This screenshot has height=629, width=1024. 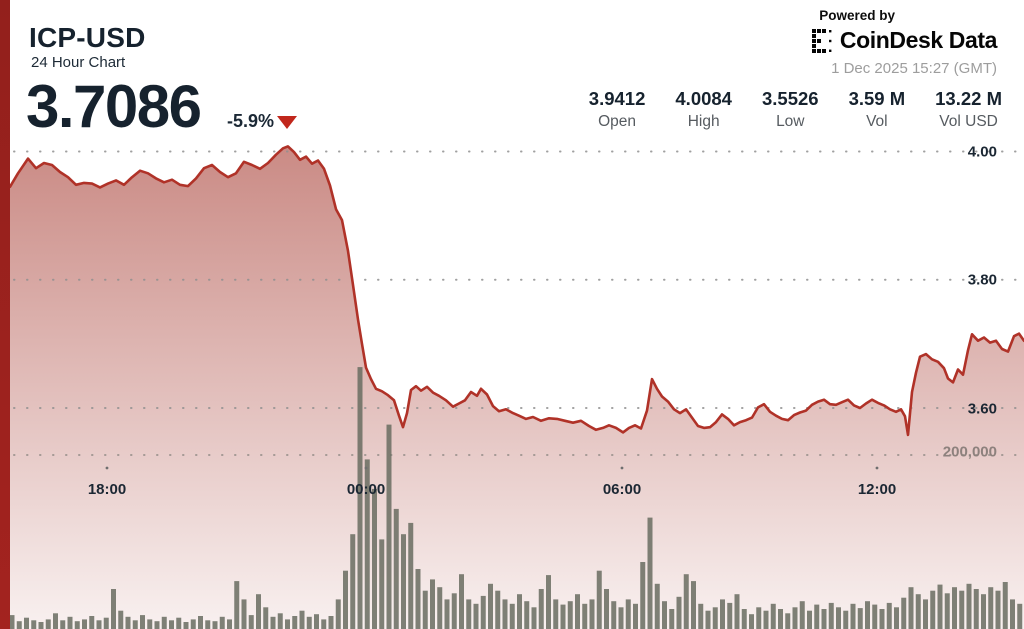 I want to click on stat-vol-usd: 13.22 M Vol USD, so click(x=968, y=109).